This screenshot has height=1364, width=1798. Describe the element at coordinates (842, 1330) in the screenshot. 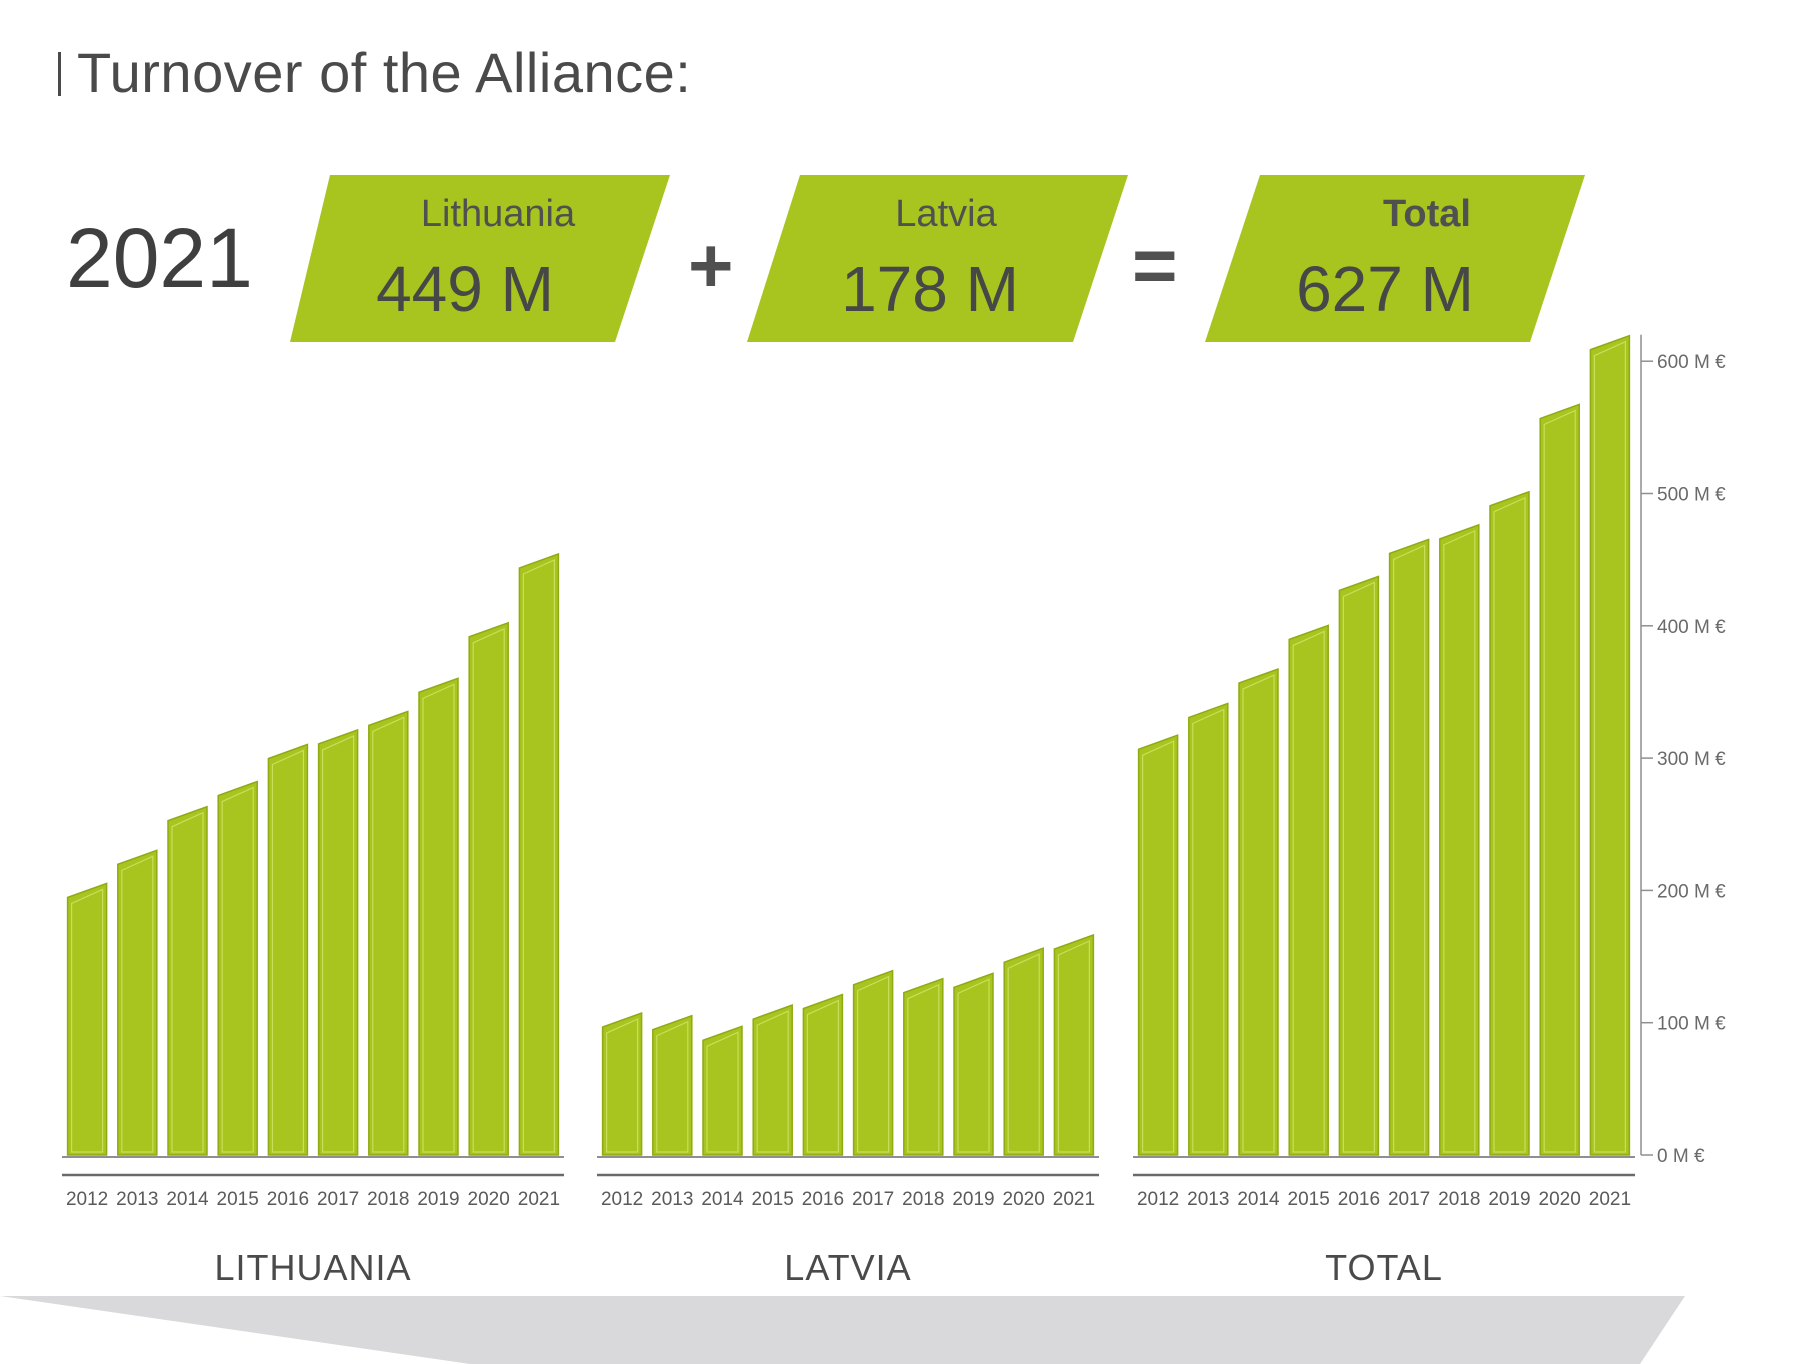

I see `footer-band` at that location.